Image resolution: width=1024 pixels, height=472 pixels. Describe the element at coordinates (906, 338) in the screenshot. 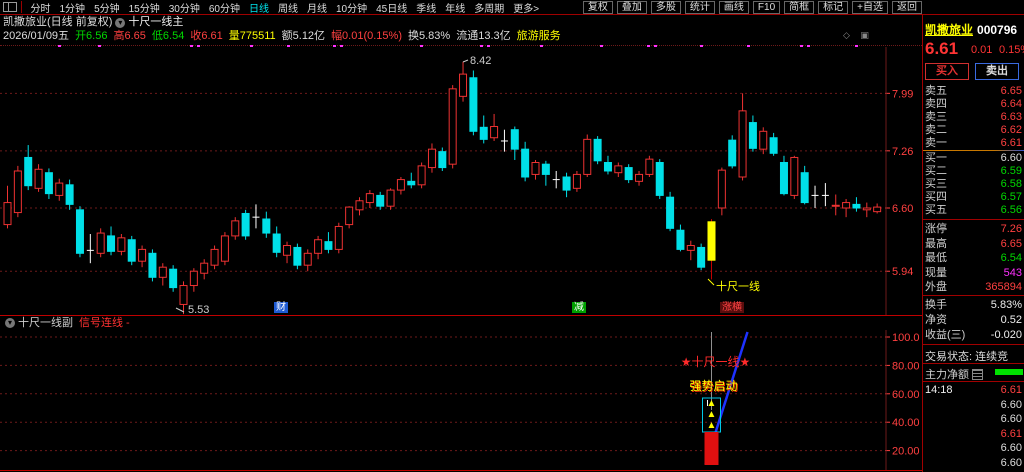

I see `sub-axis-label: 100.0` at that location.